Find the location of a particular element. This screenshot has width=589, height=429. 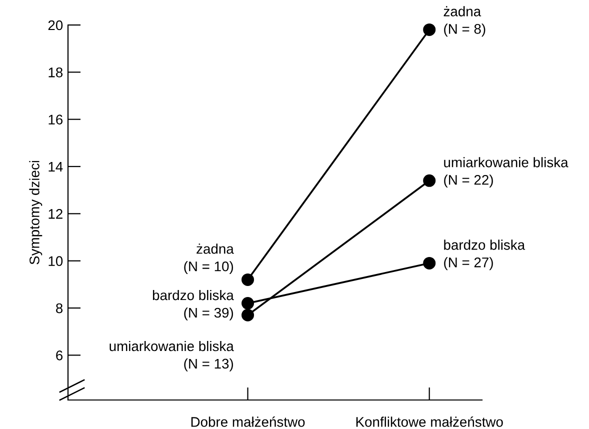

y-tick-label: 20 is located at coordinates (55, 25).